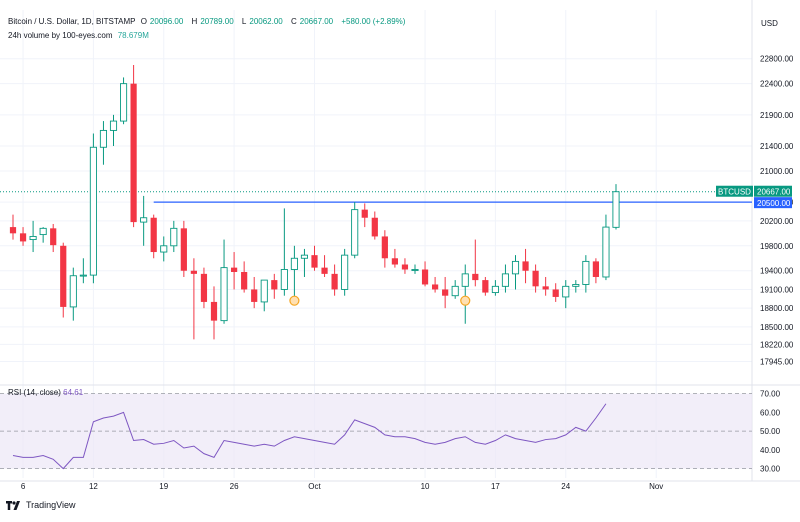 The image size is (800, 522). I want to click on tradingview-logo-icon, so click(14, 505).